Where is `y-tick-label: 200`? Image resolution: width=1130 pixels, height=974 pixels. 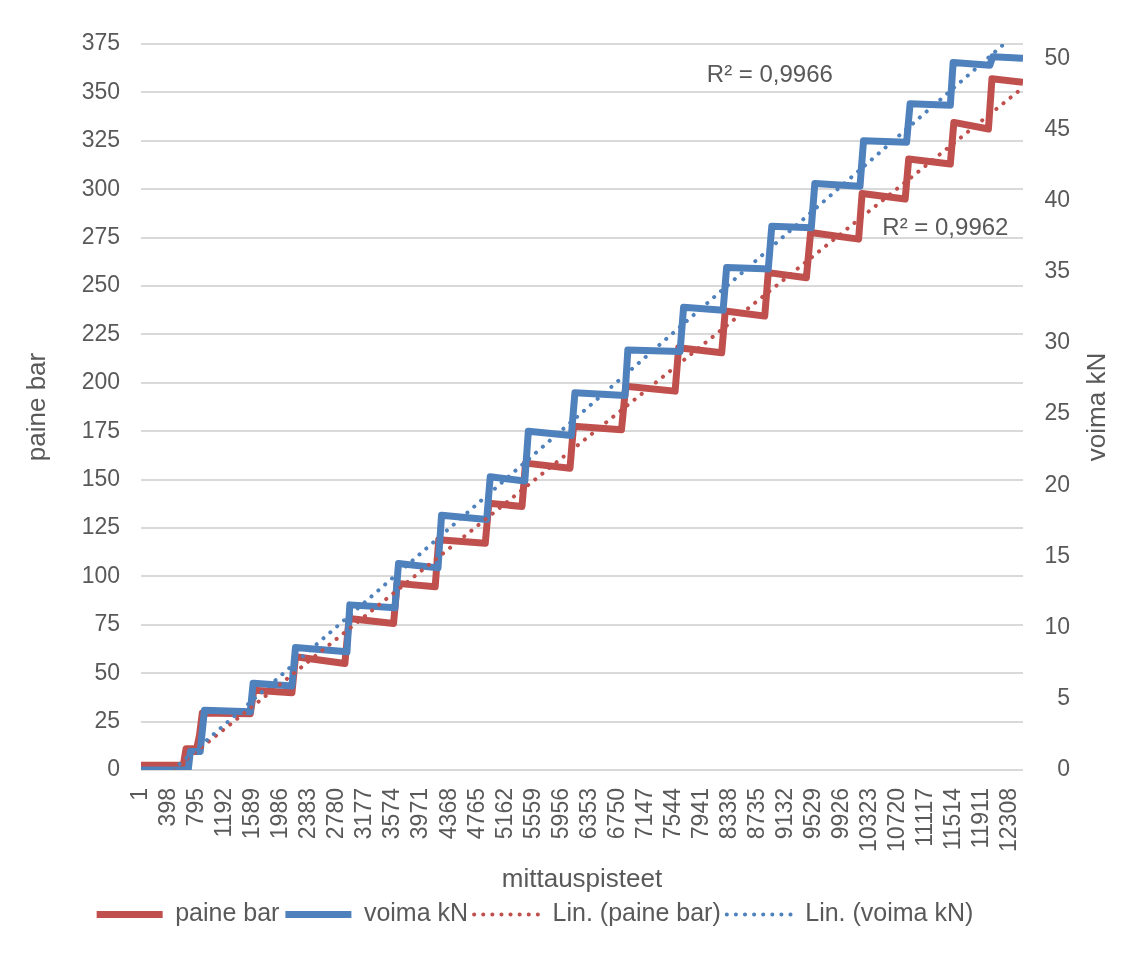 y-tick-label: 200 is located at coordinates (100, 381).